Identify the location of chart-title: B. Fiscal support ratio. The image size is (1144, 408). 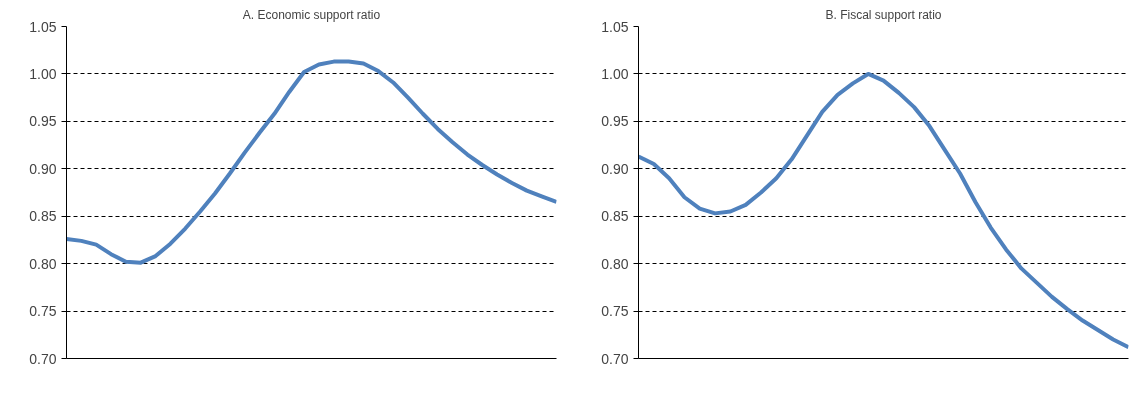
(883, 14).